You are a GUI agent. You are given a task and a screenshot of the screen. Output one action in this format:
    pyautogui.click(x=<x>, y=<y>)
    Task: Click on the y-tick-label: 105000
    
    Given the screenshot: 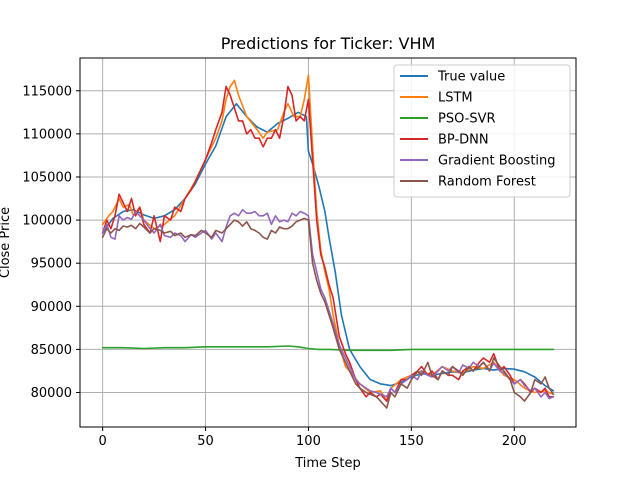 What is the action you would take?
    pyautogui.click(x=47, y=177)
    